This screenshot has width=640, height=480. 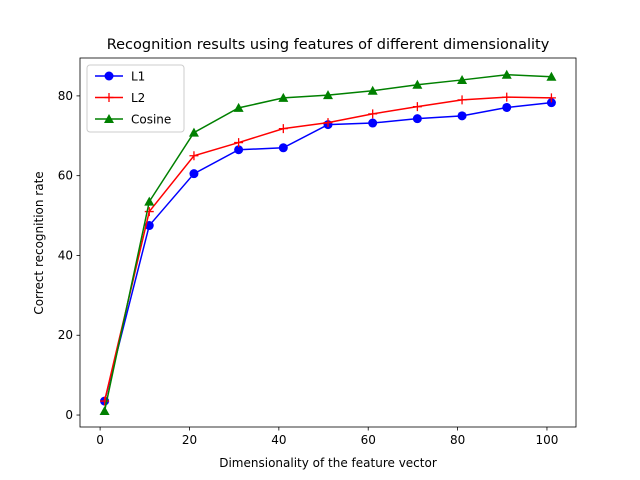 What do you see at coordinates (69, 415) in the screenshot?
I see `y-tick-label: 0` at bounding box center [69, 415].